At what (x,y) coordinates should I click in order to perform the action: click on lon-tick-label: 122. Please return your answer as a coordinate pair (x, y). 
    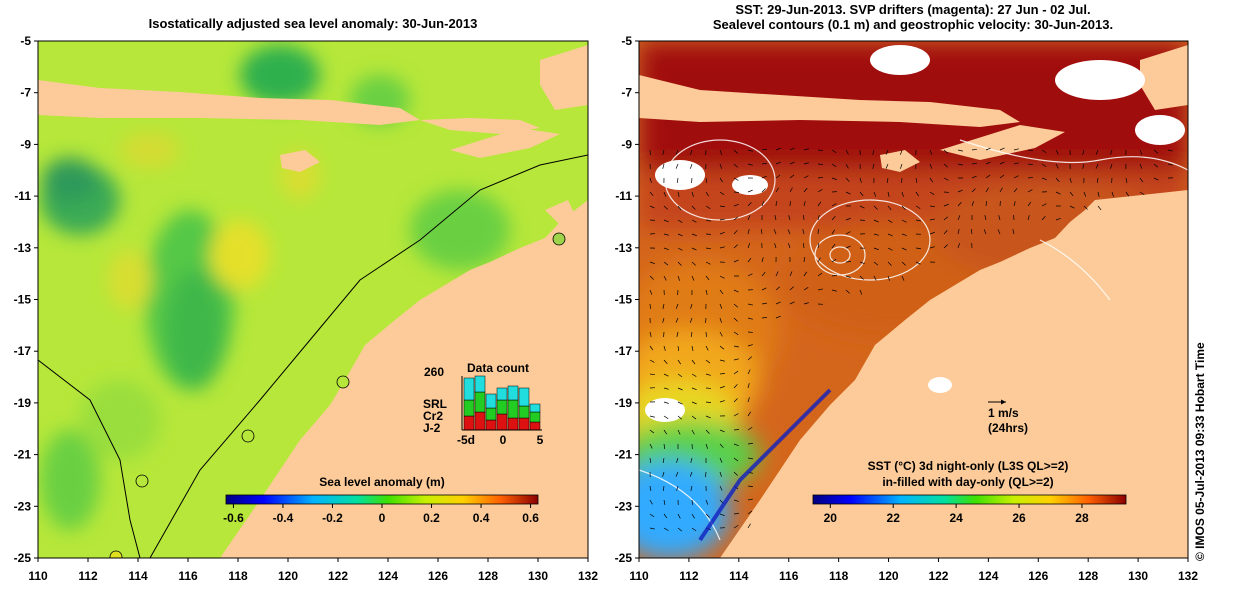
    Looking at the image, I should click on (938, 576).